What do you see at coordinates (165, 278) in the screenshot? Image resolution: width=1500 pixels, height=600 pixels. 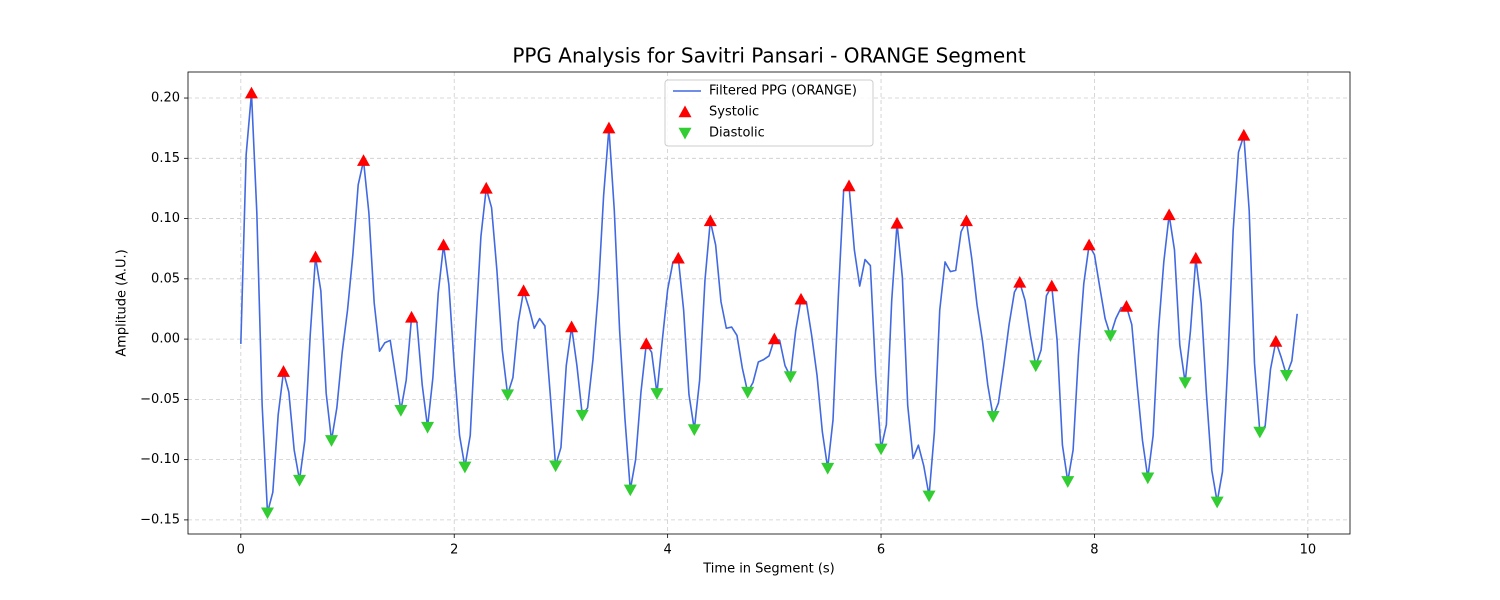 I see `y-tick-label: 0.05` at bounding box center [165, 278].